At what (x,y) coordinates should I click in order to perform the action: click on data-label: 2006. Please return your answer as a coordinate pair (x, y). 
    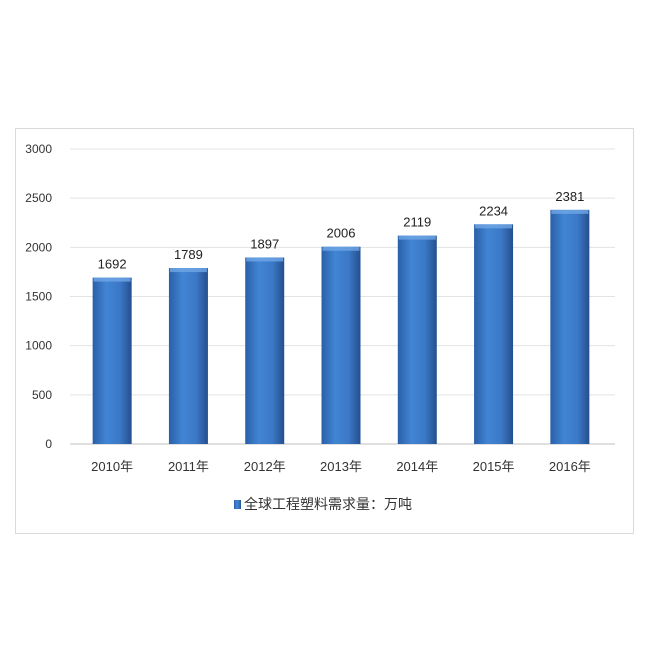
    Looking at the image, I should click on (341, 233).